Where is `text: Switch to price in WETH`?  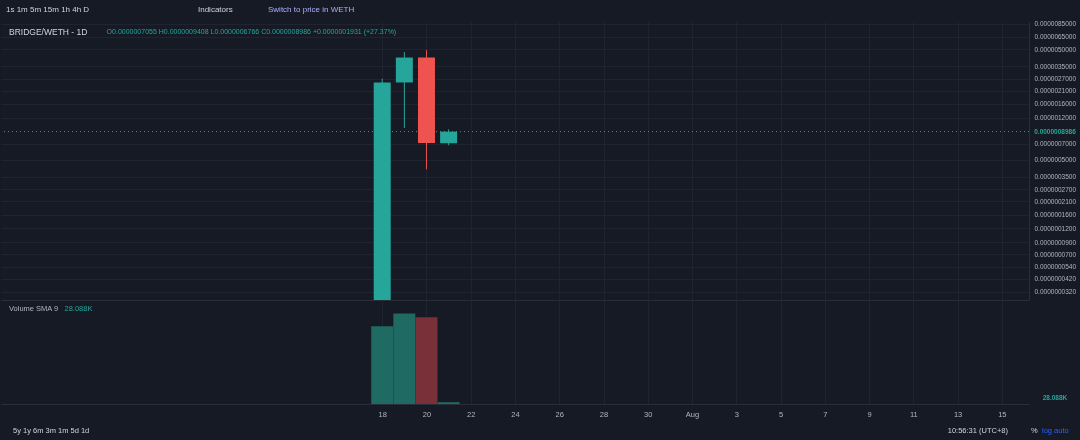 text: Switch to price in WETH is located at coordinates (311, 9).